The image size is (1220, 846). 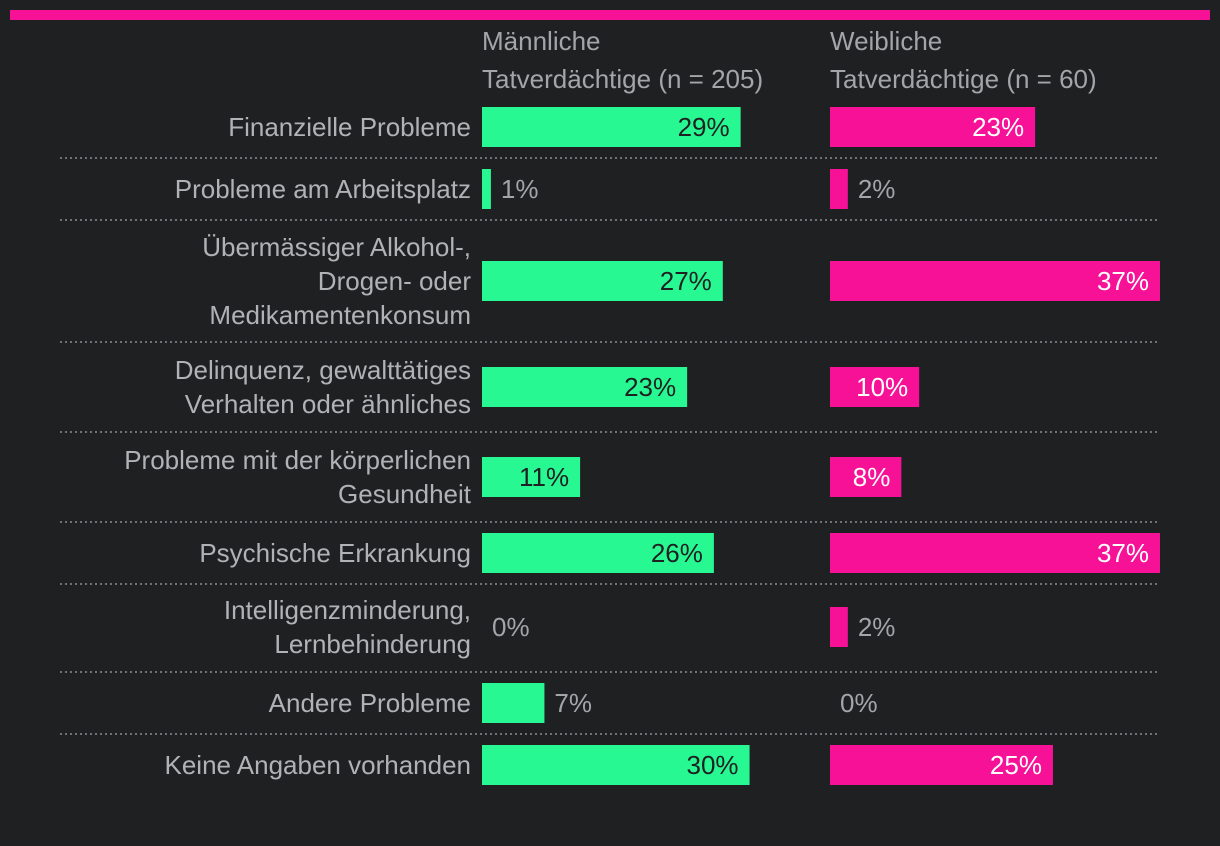 What do you see at coordinates (323, 370) in the screenshot?
I see `category-label-line: Delinquenz, gewalttätiges` at bounding box center [323, 370].